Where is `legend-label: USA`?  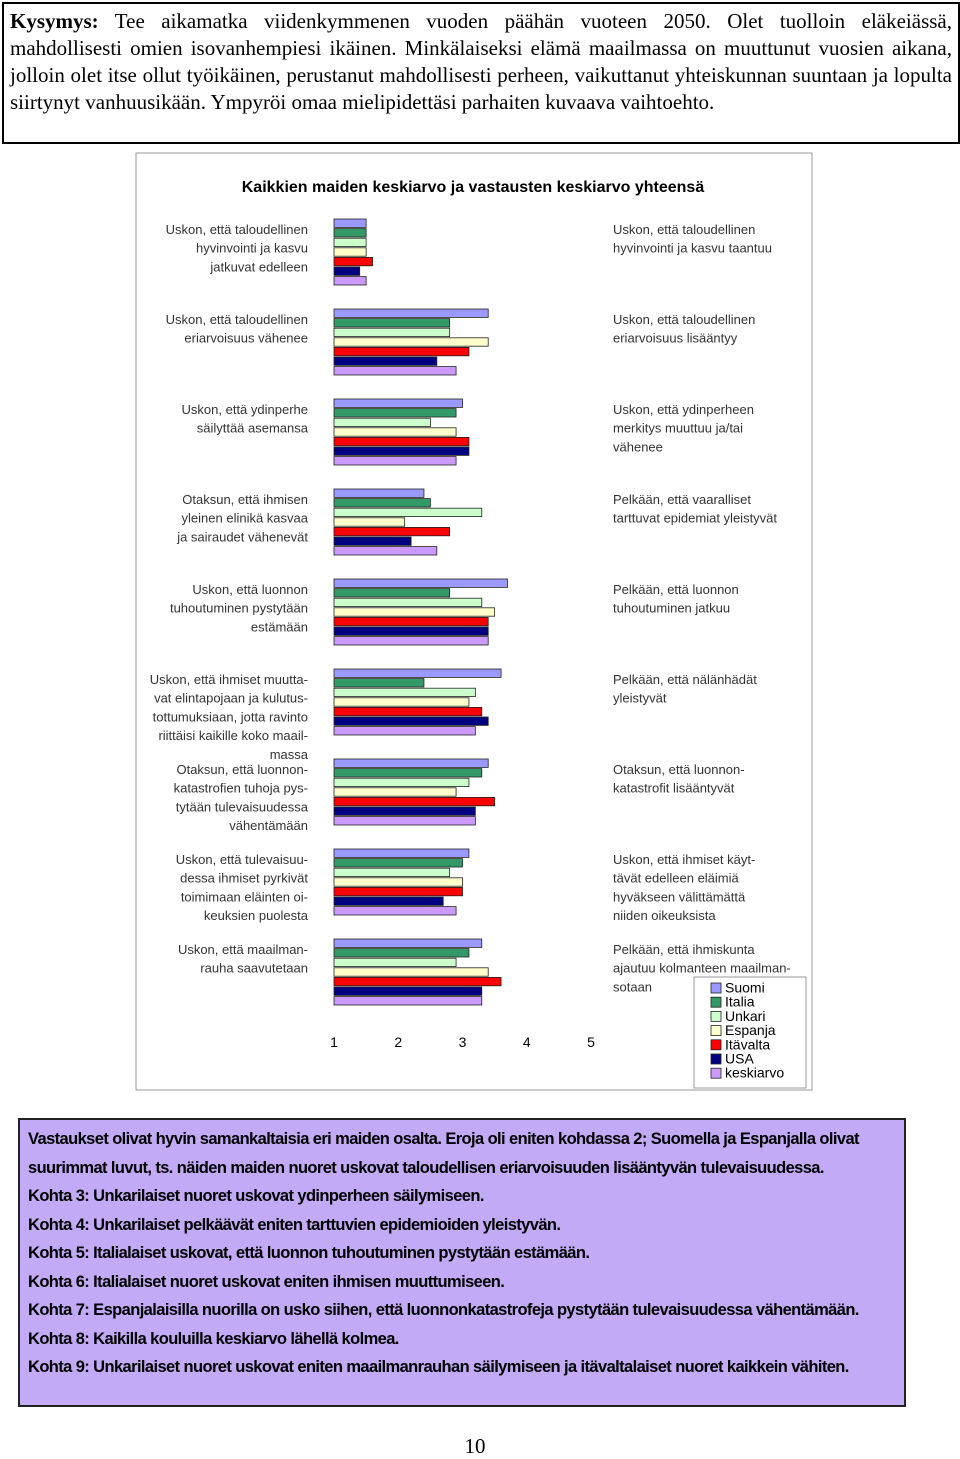
legend-label: USA is located at coordinates (739, 1059).